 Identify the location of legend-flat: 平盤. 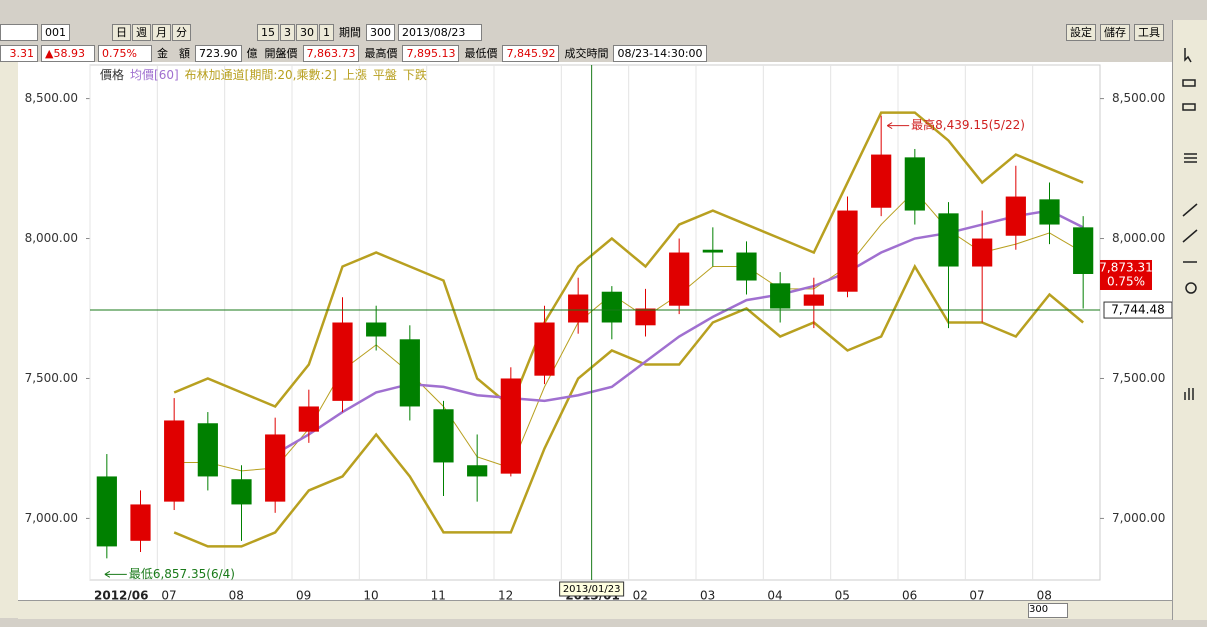
(385, 75).